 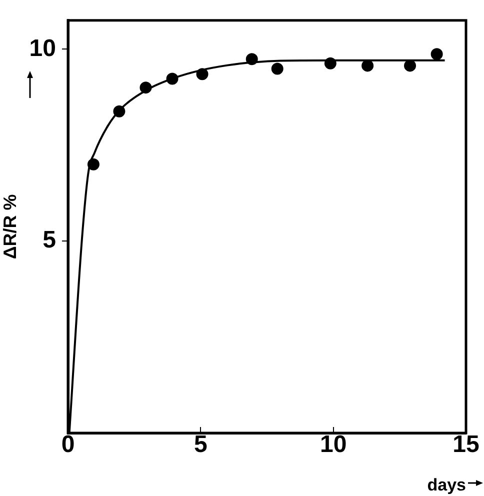 What do you see at coordinates (68, 444) in the screenshot?
I see `x-tick-label: 0` at bounding box center [68, 444].